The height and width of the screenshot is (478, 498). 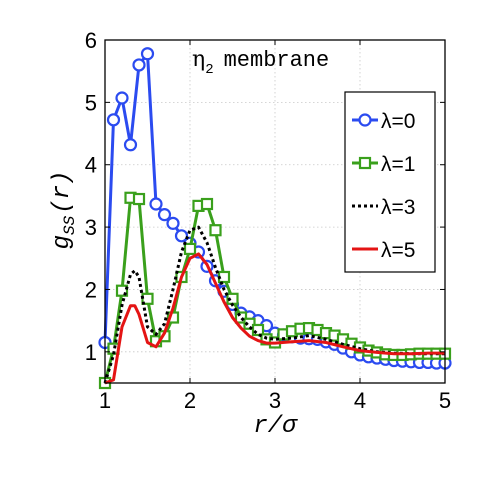 I want to click on chart-title: η2 membrane, so click(x=260, y=62).